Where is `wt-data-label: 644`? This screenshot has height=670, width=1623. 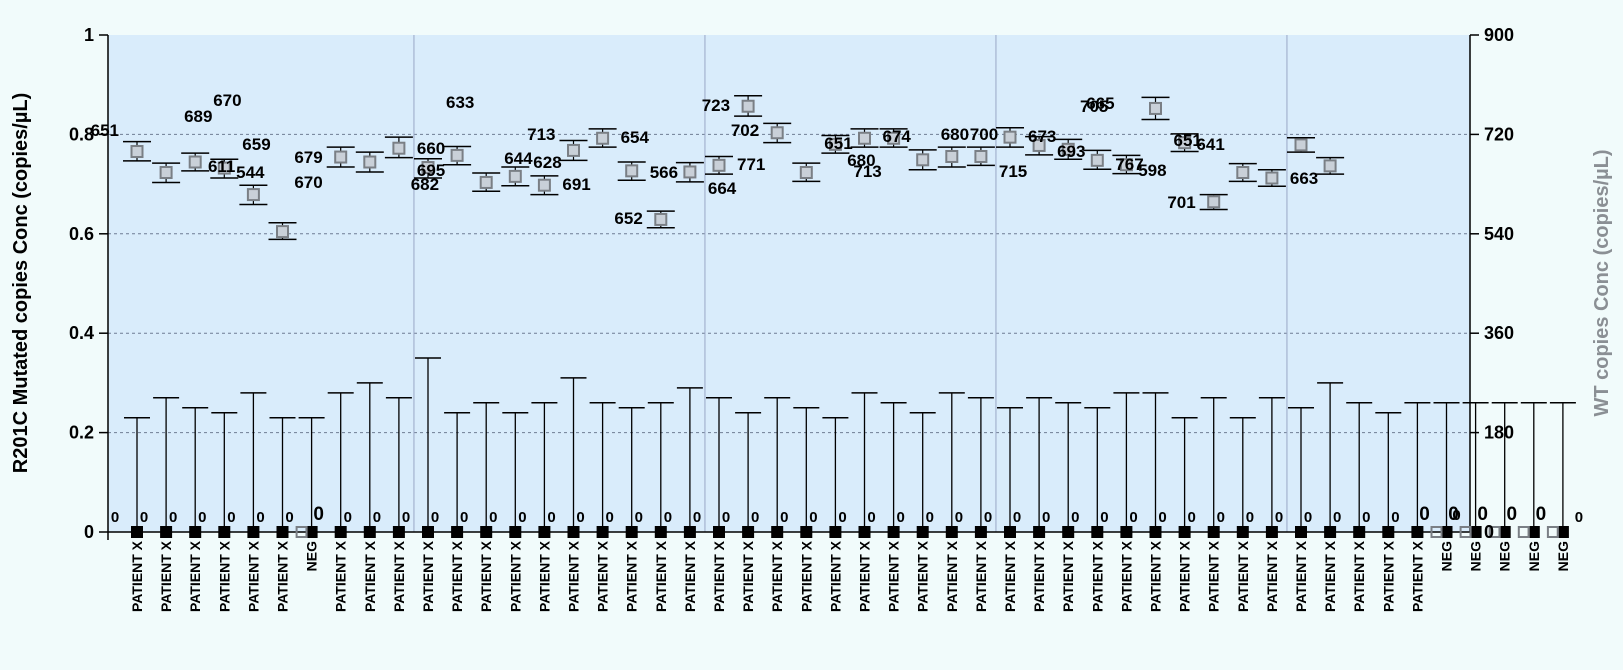
wt-data-label: 644 is located at coordinates (518, 158).